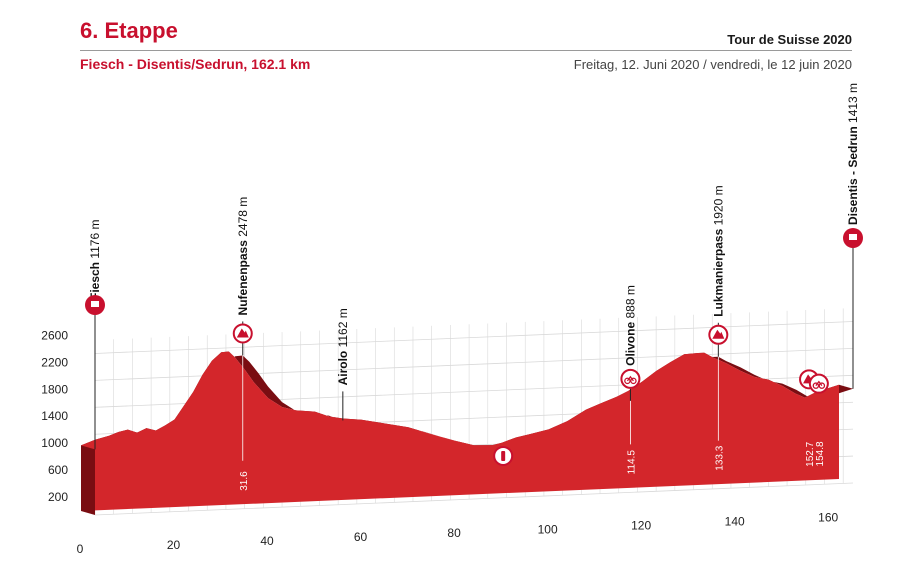 This screenshot has height=580, width=900. I want to click on point-5: Disentis - Sedrun 1413 m, so click(853, 236).